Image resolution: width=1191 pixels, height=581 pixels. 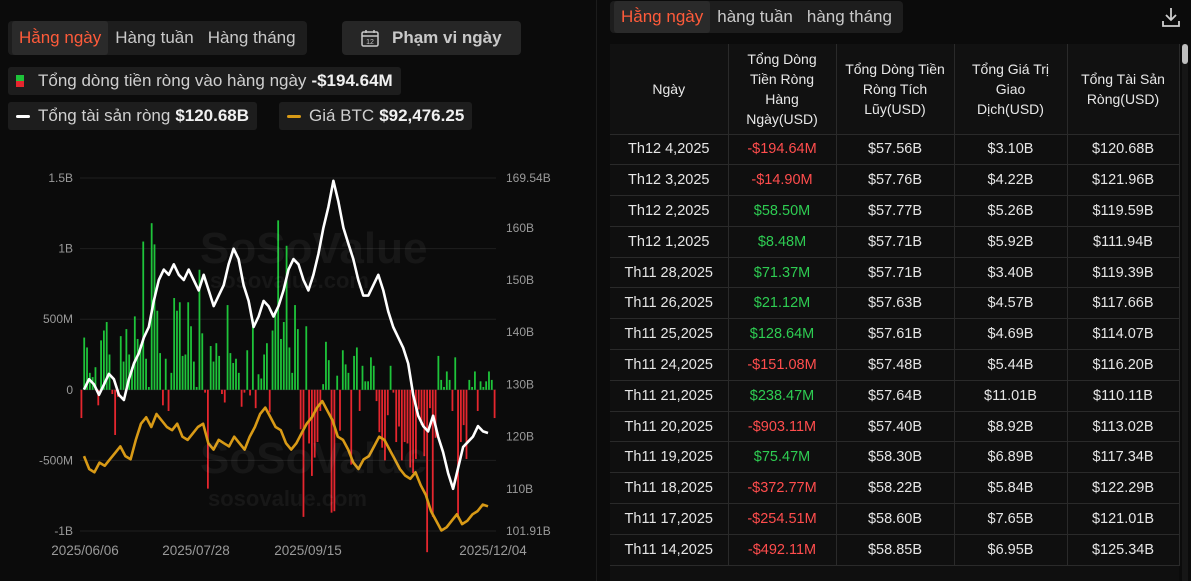 I want to click on period-weekly-tab: Hàng tuần, so click(x=154, y=37).